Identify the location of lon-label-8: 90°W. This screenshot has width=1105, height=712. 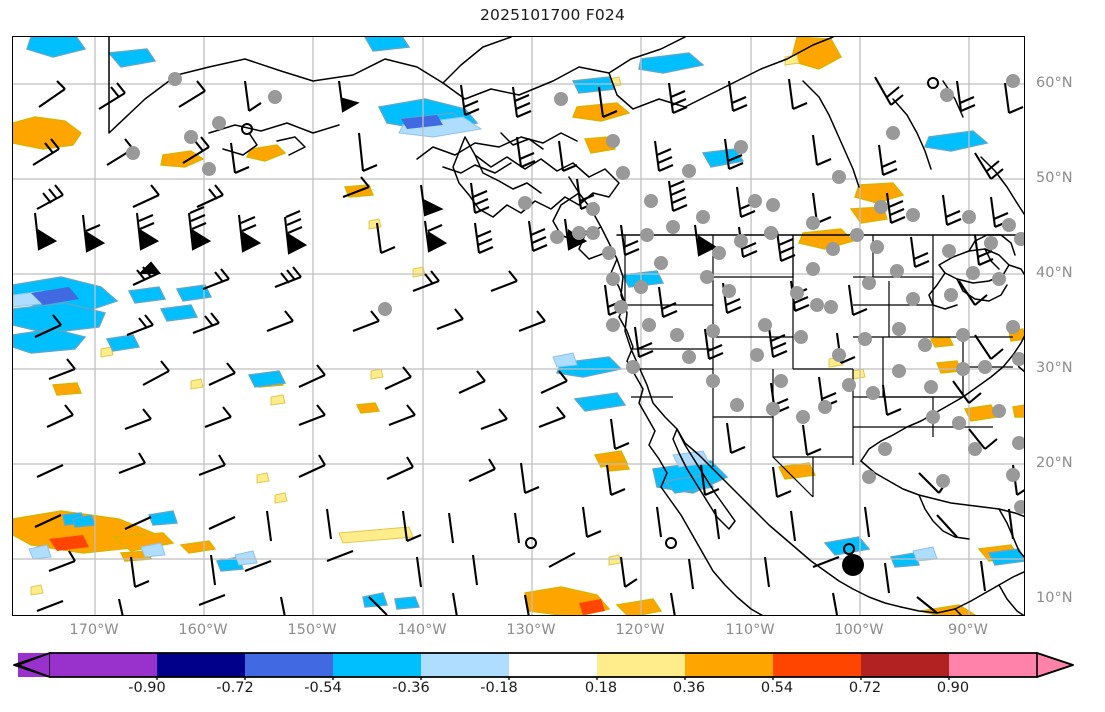
(968, 630).